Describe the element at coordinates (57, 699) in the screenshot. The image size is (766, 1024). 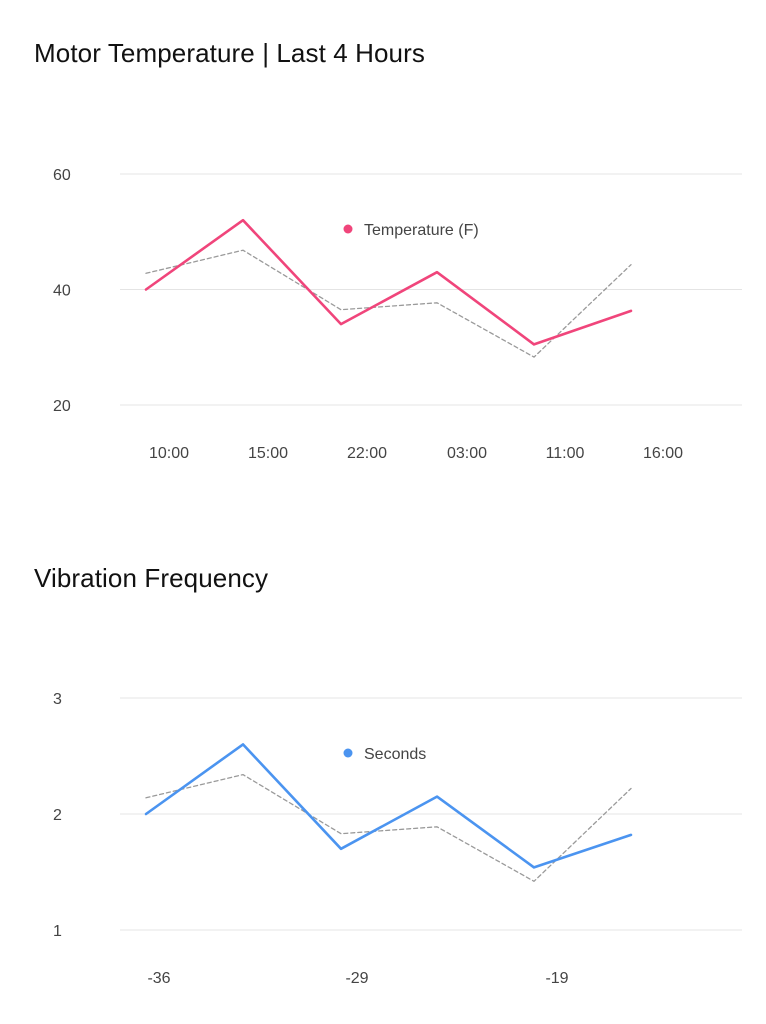
I see `vib-y-tick-label: 3` at that location.